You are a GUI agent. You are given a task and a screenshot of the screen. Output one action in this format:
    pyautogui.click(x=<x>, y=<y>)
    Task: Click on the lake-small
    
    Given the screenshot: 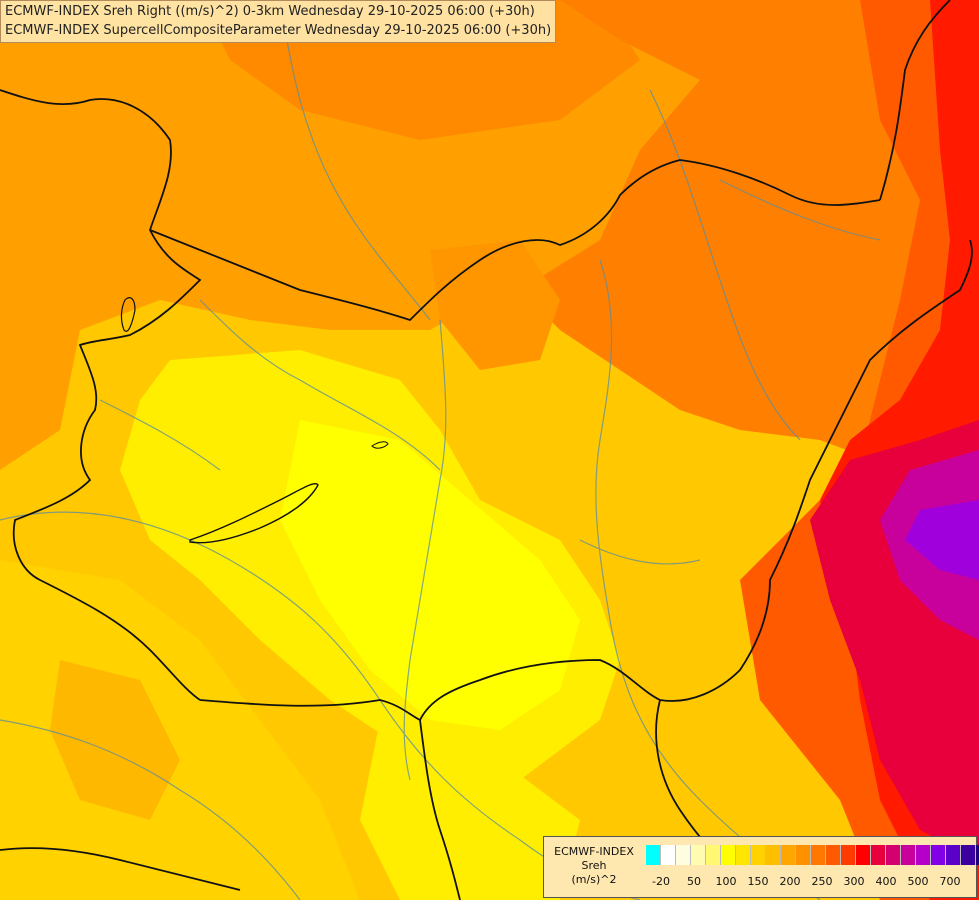 What is the action you would take?
    pyautogui.click(x=380, y=445)
    